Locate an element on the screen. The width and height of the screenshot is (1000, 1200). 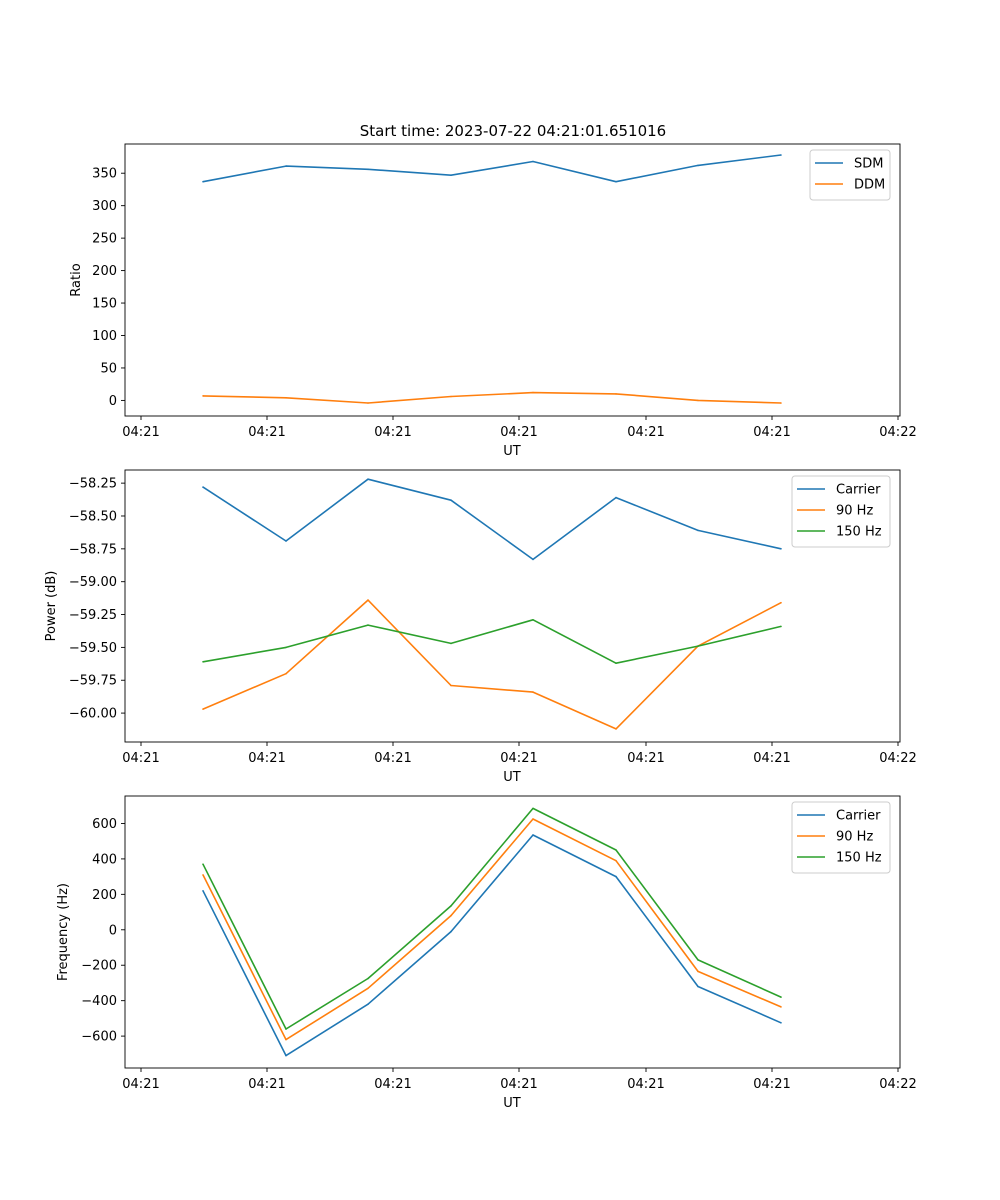
y-tick-label: 400 is located at coordinates (104, 859).